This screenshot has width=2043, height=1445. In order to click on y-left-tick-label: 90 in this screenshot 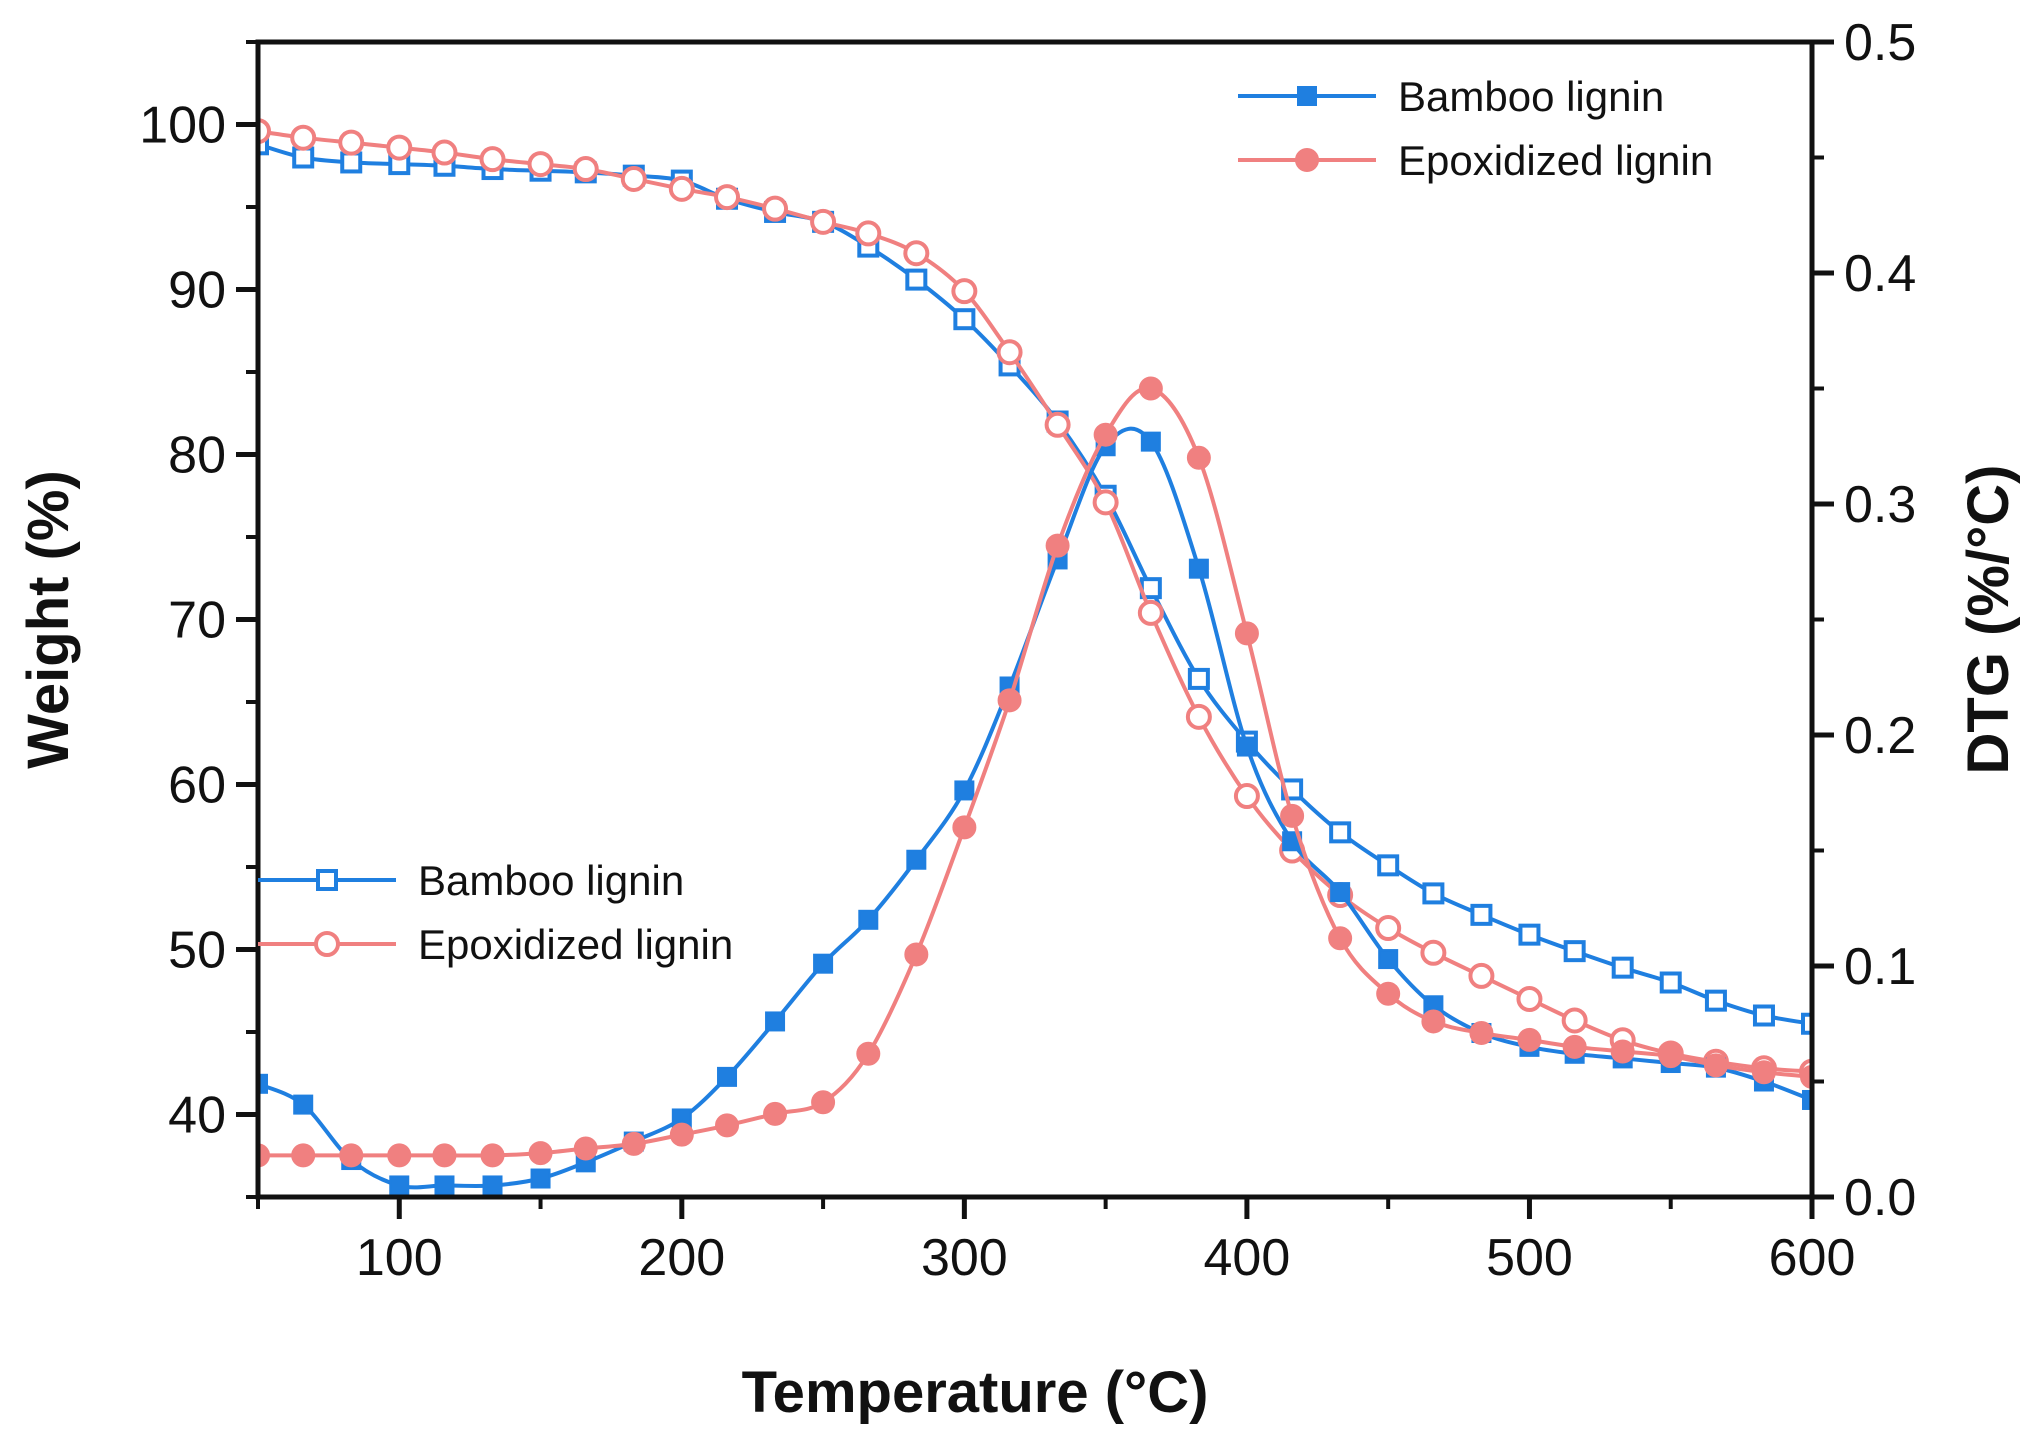, I will do `click(197, 291)`.